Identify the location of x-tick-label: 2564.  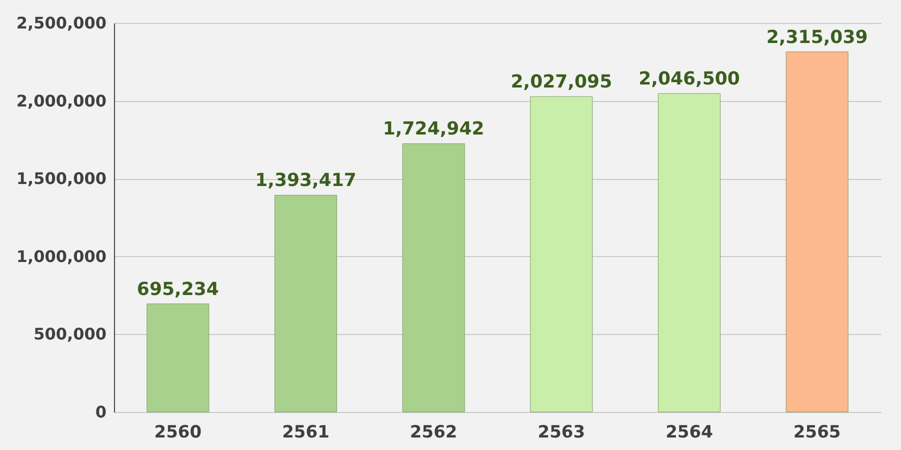
(690, 432).